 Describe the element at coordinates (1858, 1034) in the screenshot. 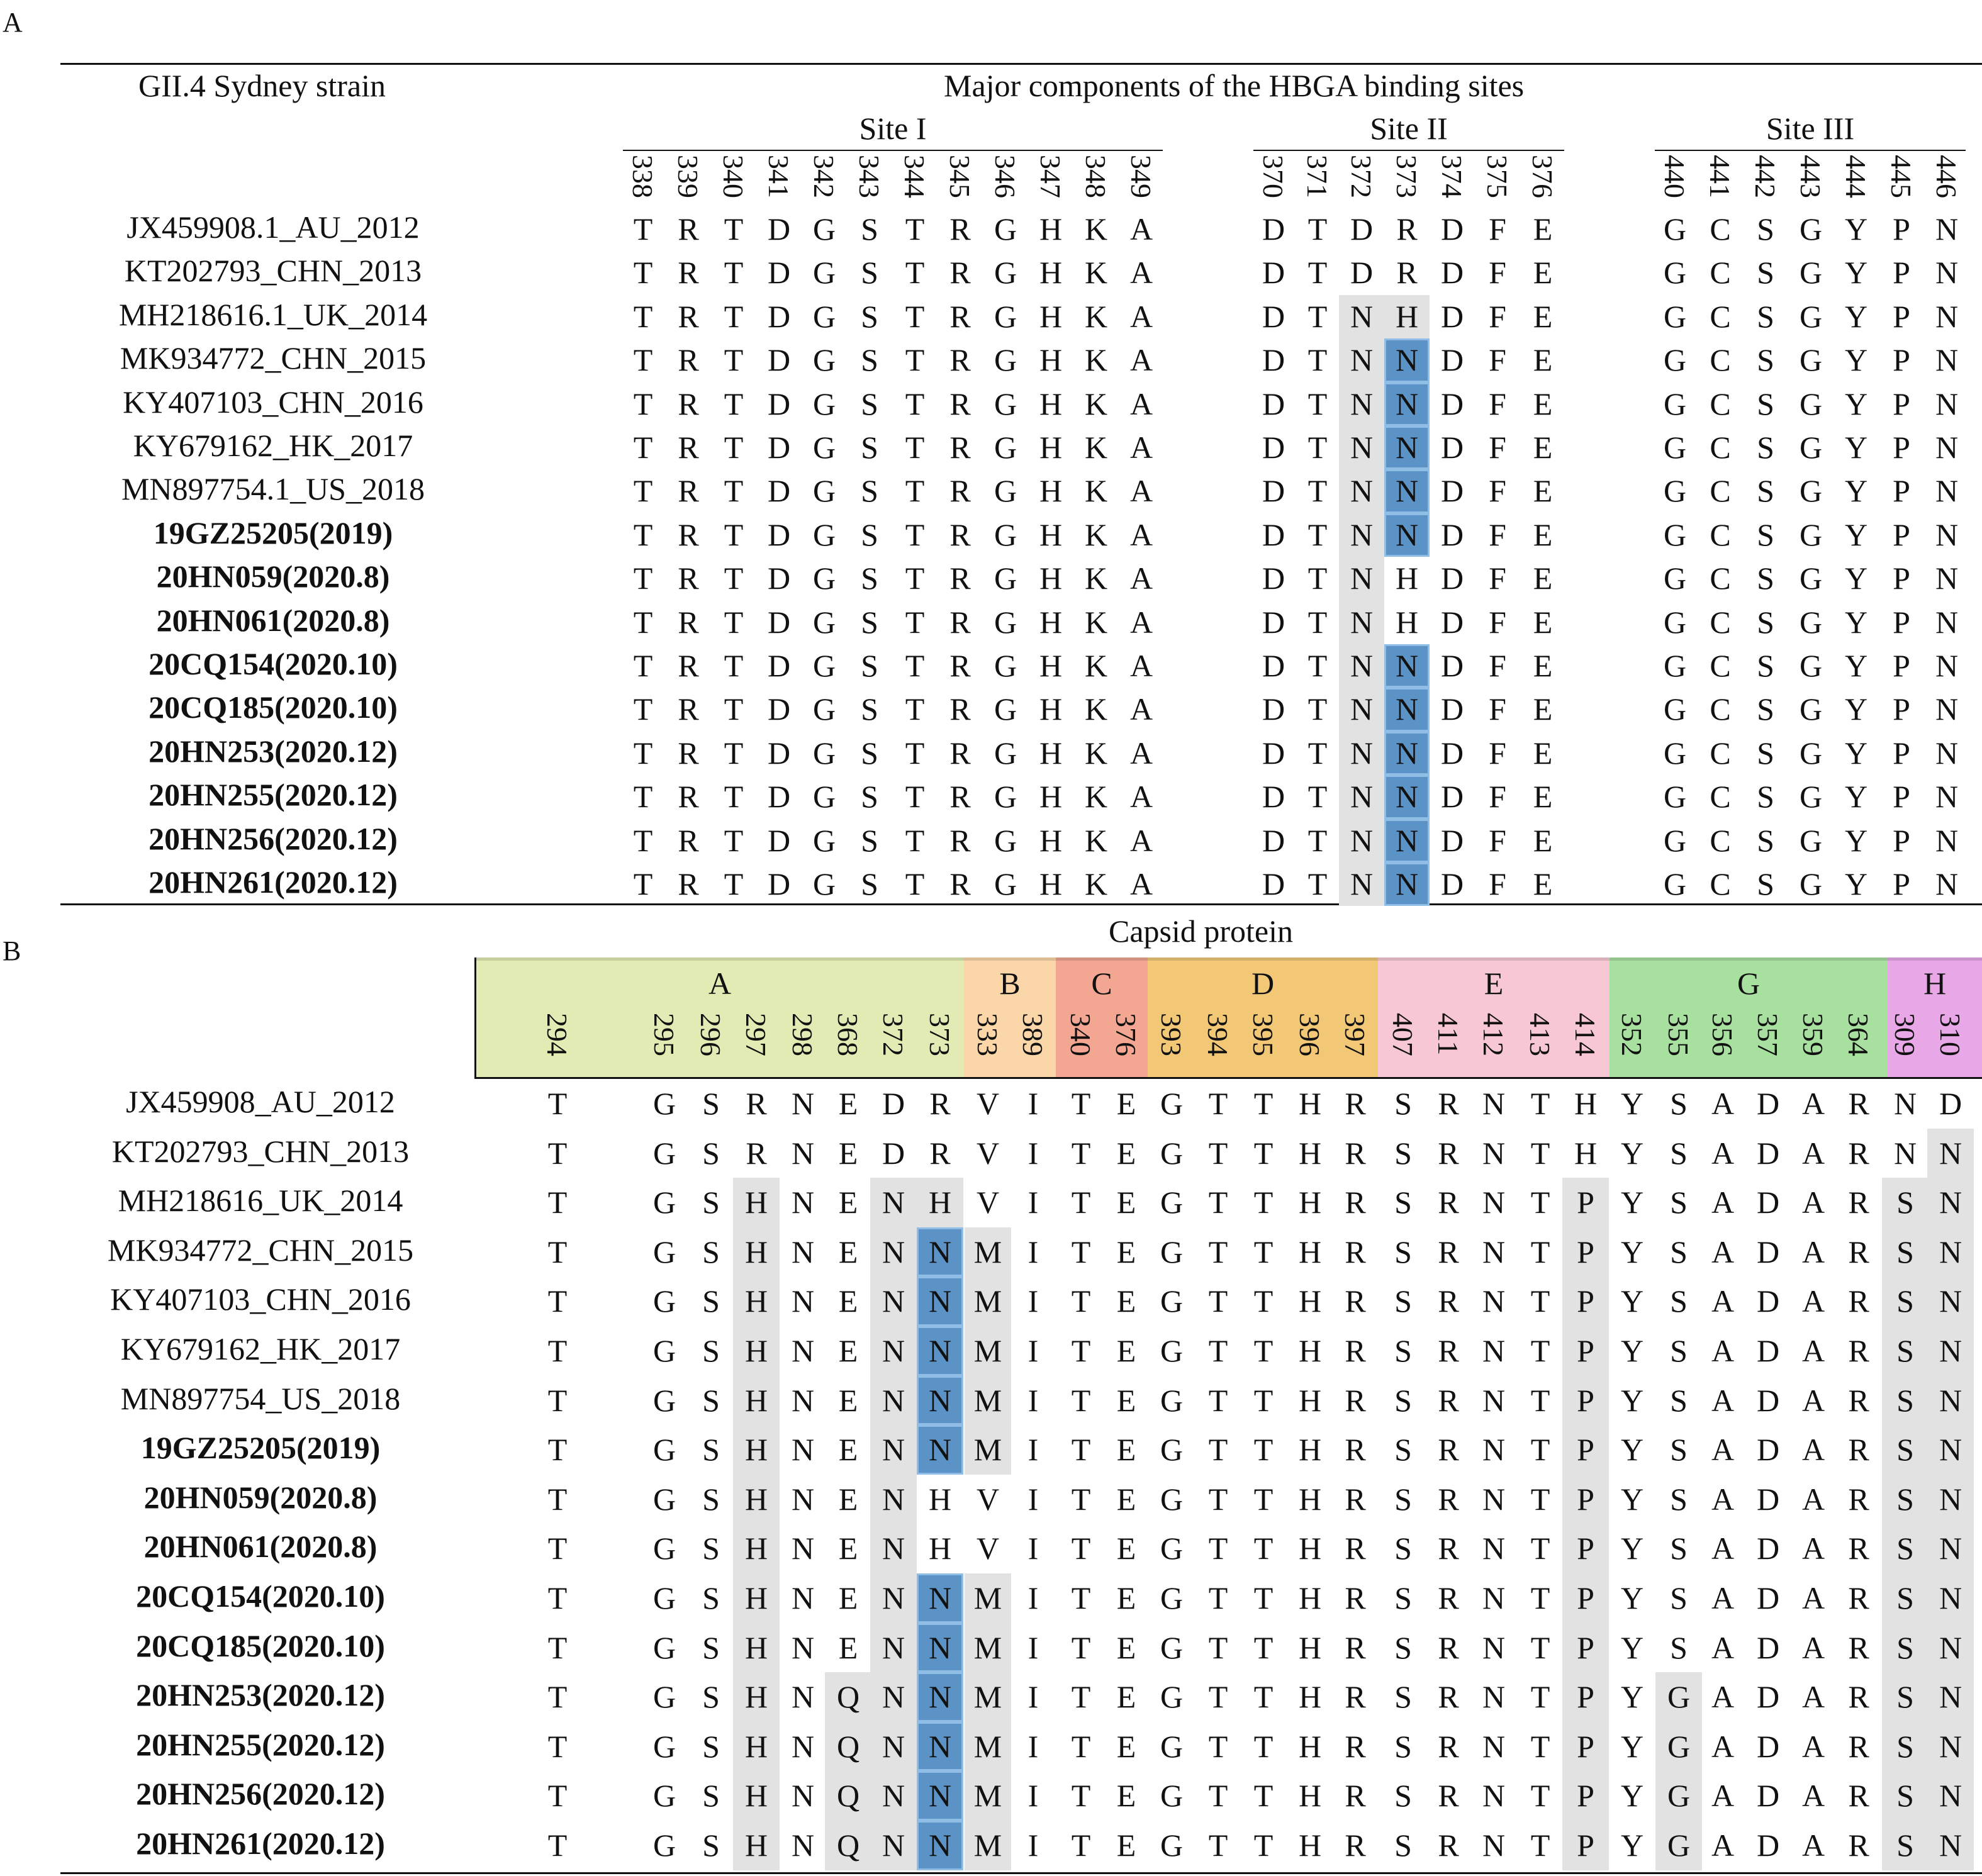

I see `position-number: 364` at that location.